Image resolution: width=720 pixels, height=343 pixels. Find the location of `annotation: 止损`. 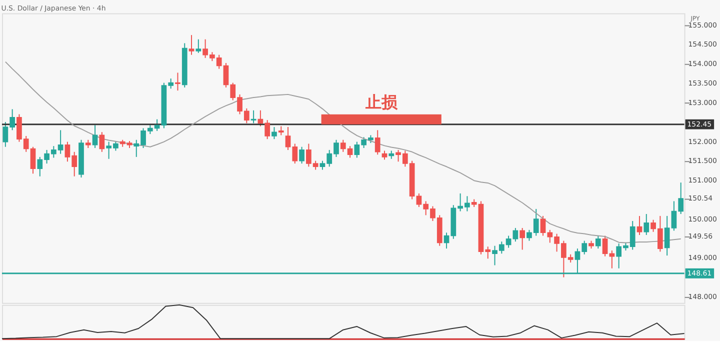

annotation: 止损 is located at coordinates (381, 102).